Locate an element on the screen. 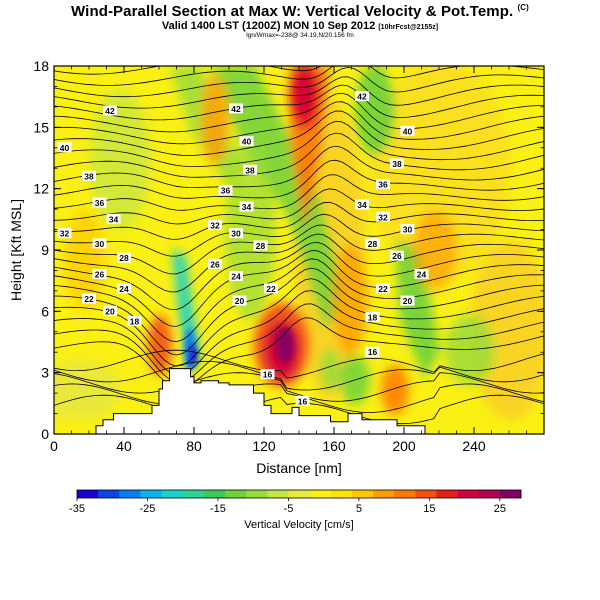 The image size is (600, 600). contour-label: 36 is located at coordinates (100, 203).